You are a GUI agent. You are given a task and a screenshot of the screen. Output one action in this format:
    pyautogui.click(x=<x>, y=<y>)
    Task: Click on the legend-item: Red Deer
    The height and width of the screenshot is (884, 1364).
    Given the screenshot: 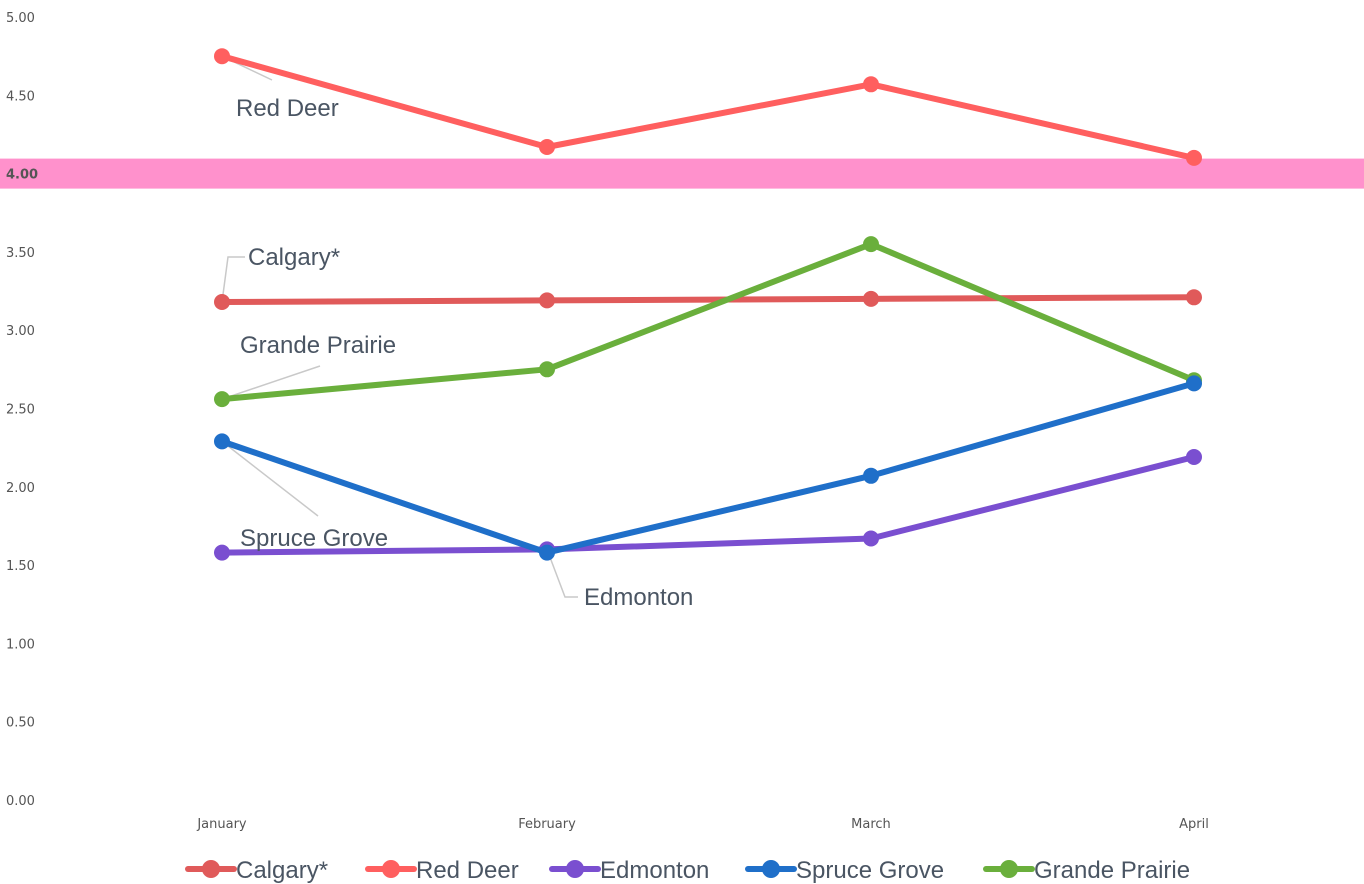 What is the action you would take?
    pyautogui.click(x=442, y=870)
    